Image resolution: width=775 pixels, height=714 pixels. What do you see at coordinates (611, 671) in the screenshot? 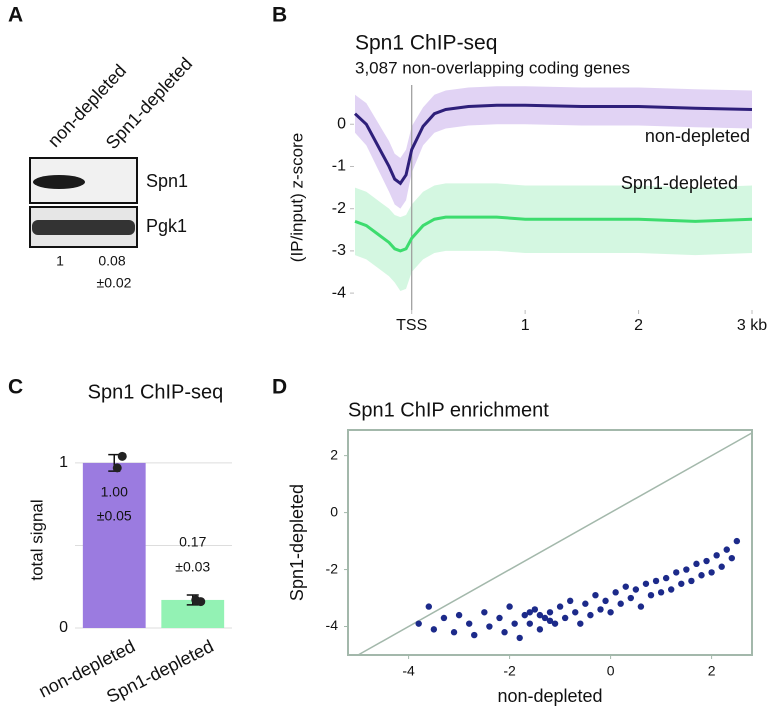
I see `x-tick-label: 0` at bounding box center [611, 671].